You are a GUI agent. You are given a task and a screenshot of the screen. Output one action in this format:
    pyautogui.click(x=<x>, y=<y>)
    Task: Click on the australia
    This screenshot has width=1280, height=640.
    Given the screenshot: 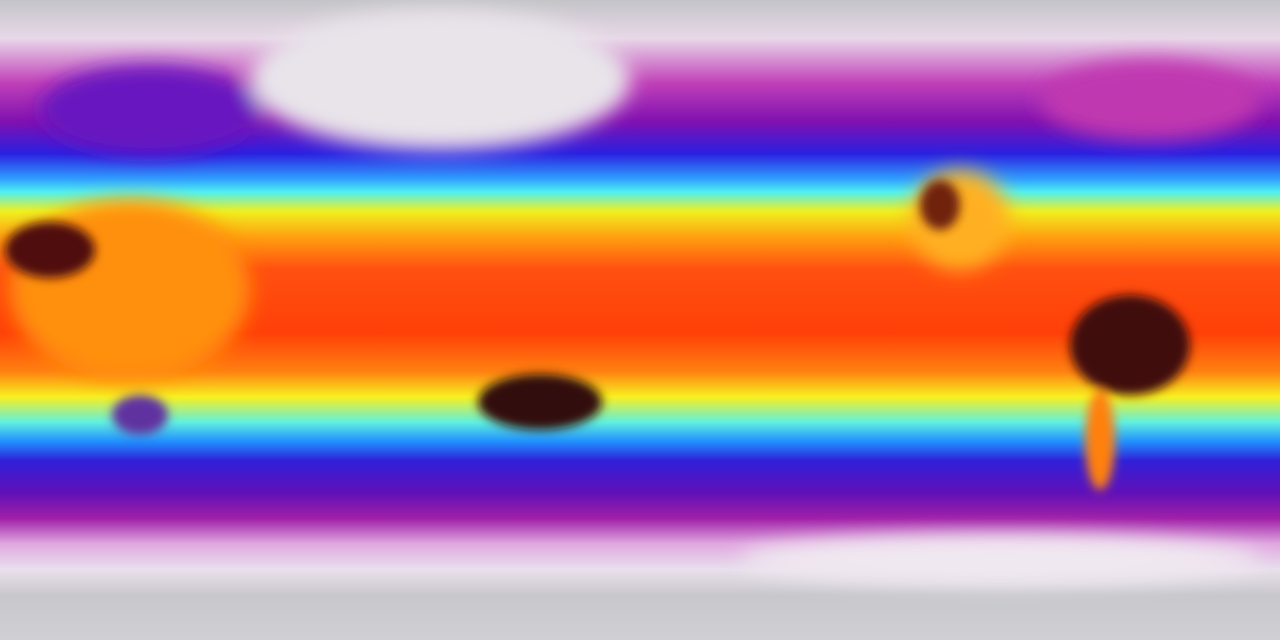 What is the action you would take?
    pyautogui.click(x=540, y=402)
    